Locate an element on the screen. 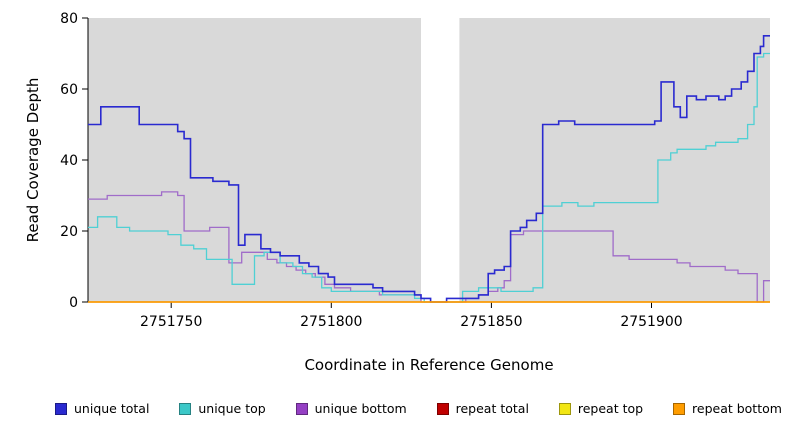 This screenshot has height=432, width=792. legend-label: repeat top is located at coordinates (610, 408).